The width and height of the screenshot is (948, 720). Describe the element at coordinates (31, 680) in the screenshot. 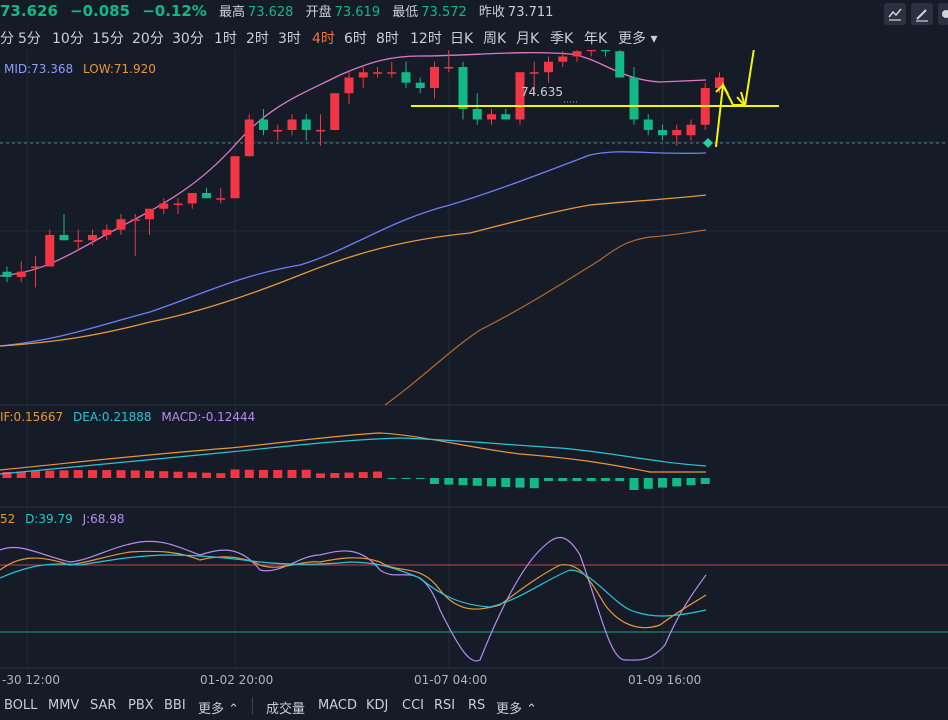

I see `x-axis-label: -30 12:00` at that location.